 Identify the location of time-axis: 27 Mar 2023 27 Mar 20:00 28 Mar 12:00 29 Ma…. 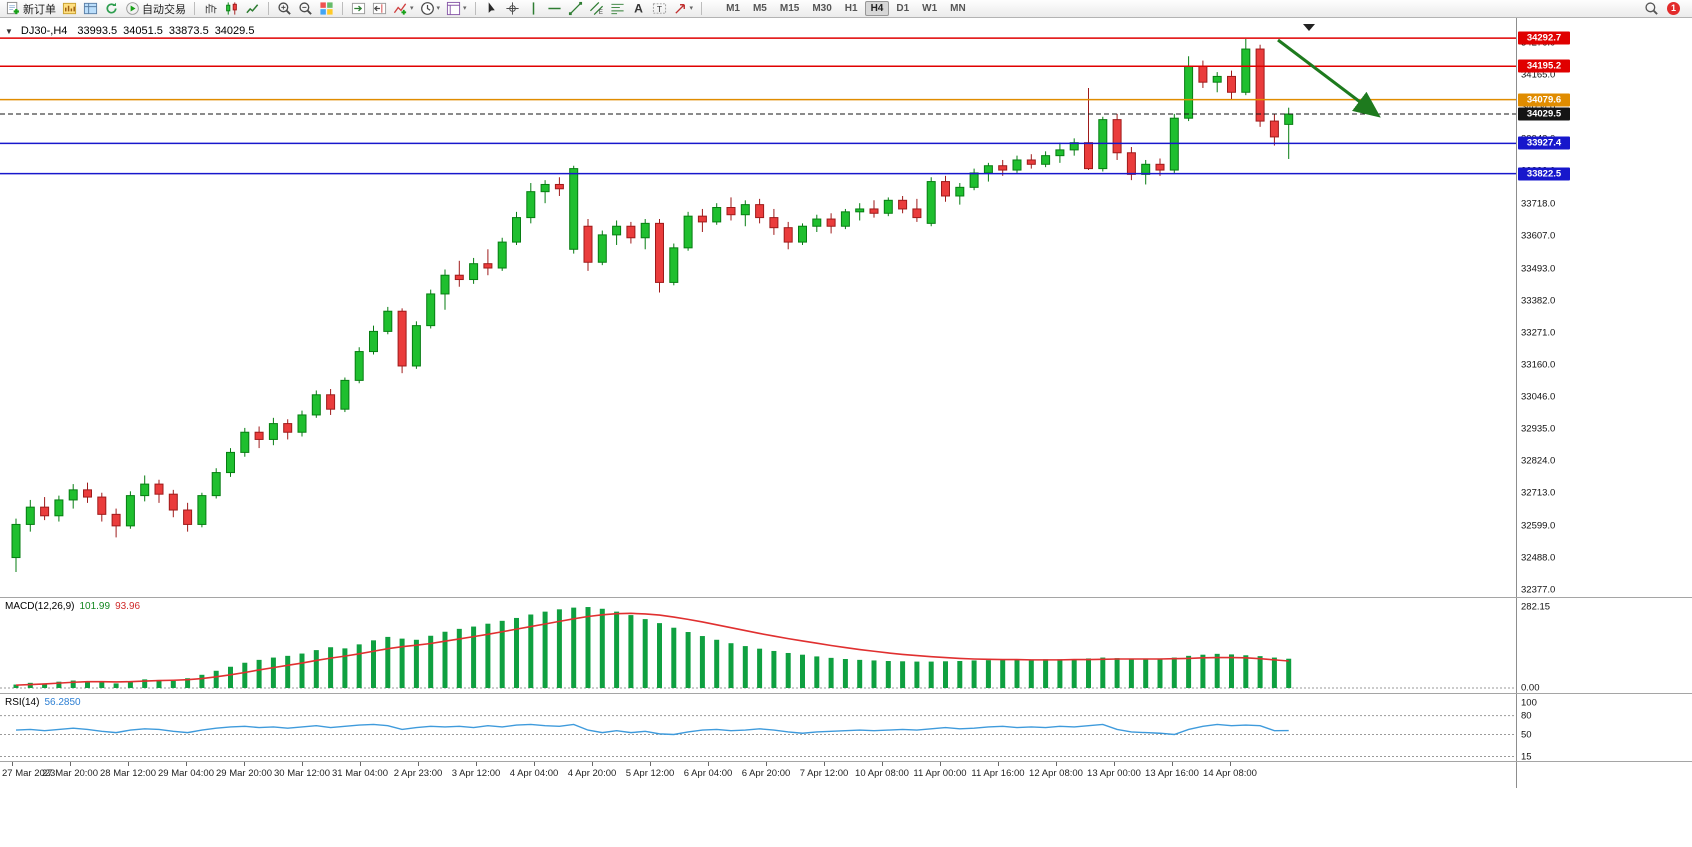
(846, 775).